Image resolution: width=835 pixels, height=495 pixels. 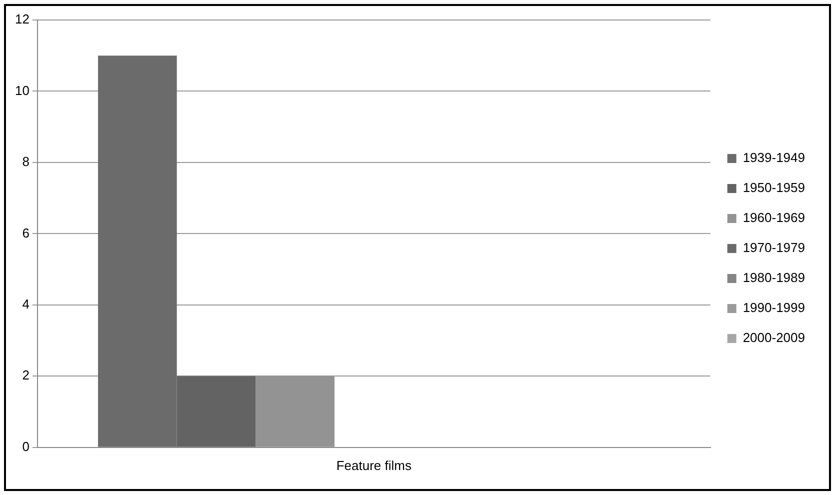 I want to click on x-tick-label: Feature films, so click(x=374, y=465).